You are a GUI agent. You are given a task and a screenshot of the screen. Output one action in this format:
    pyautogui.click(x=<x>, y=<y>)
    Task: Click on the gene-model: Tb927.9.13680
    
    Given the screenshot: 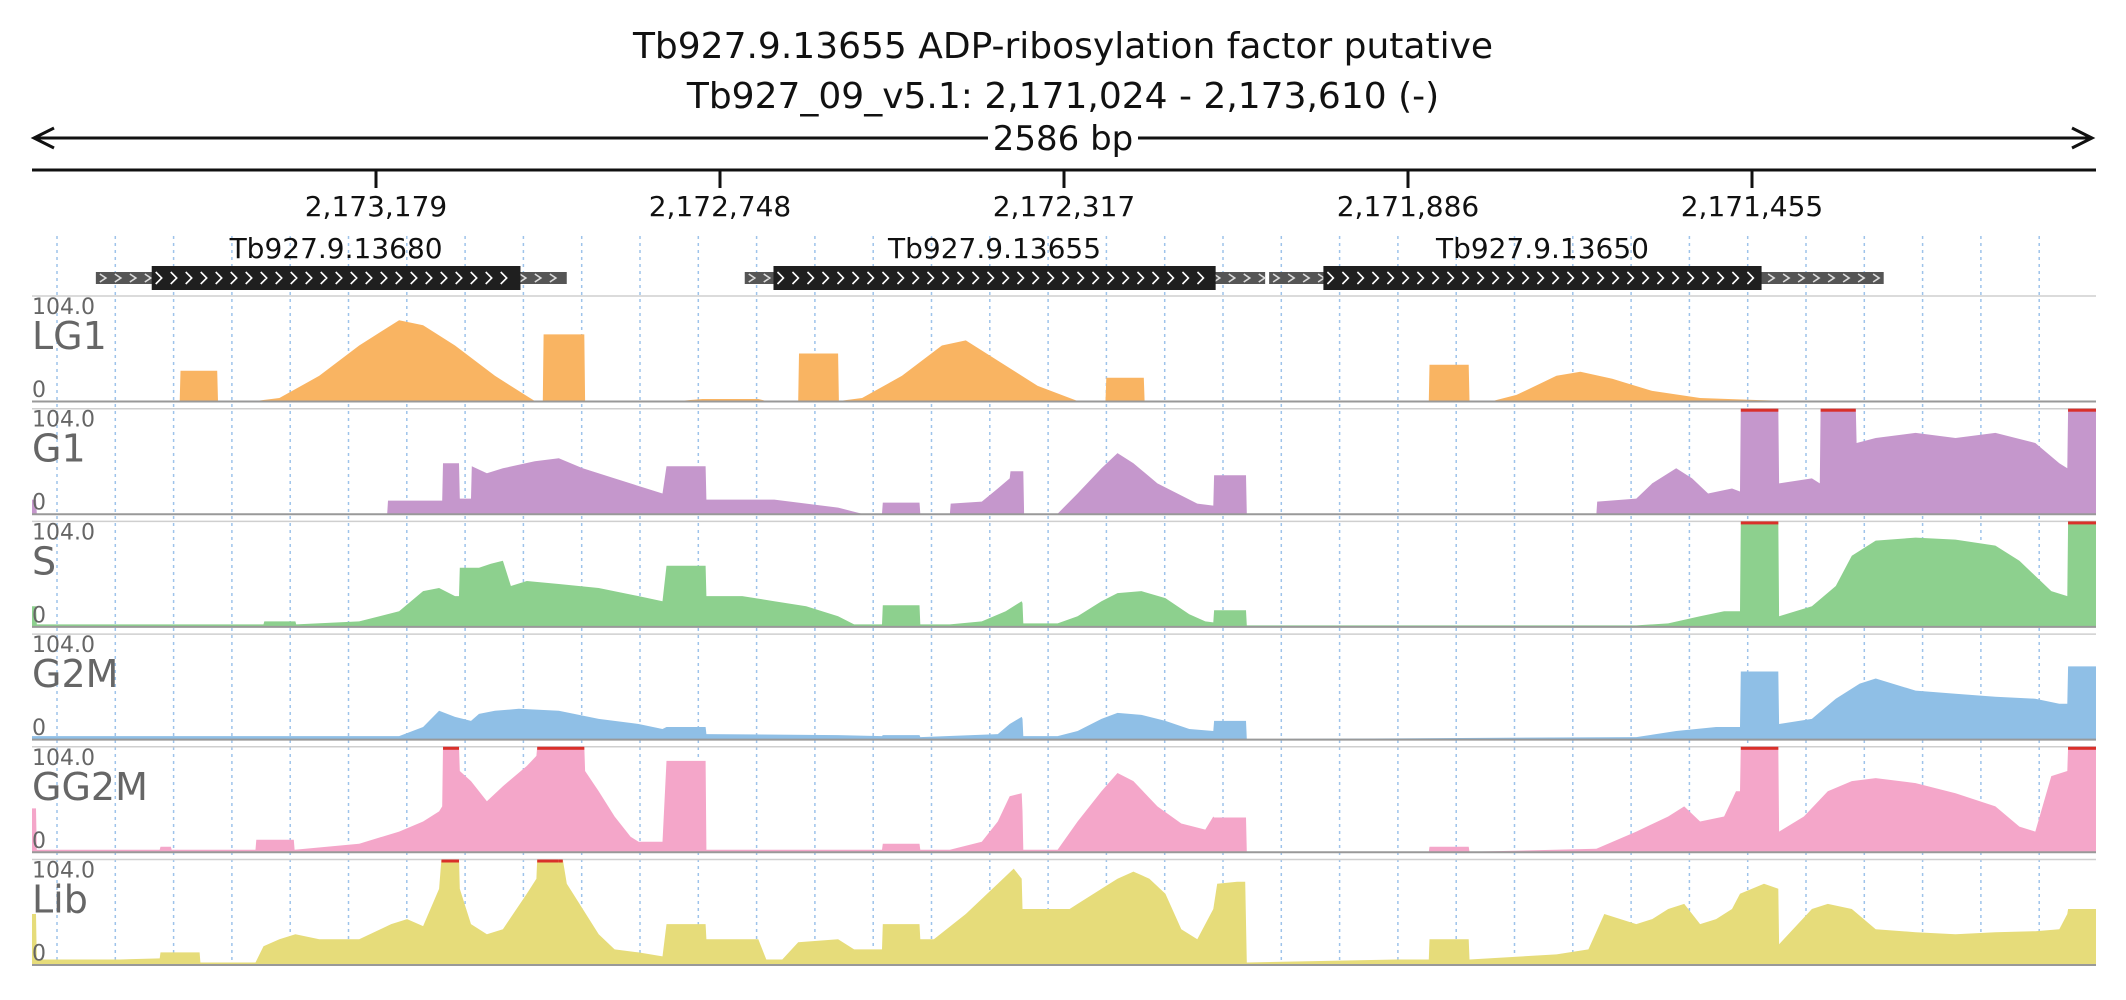 What is the action you would take?
    pyautogui.click(x=331, y=261)
    